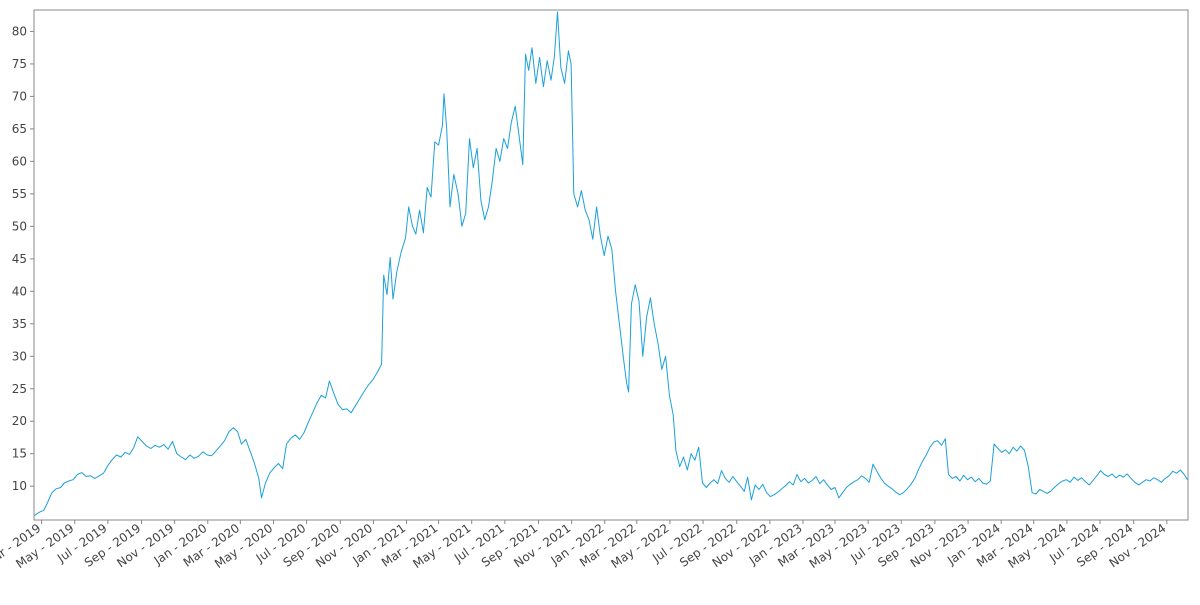  What do you see at coordinates (19, 486) in the screenshot?
I see `y-tick-label: 10` at bounding box center [19, 486].